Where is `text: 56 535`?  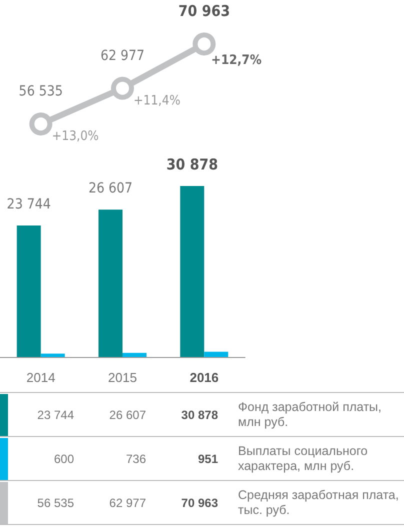 text: 56 535 is located at coordinates (40, 92).